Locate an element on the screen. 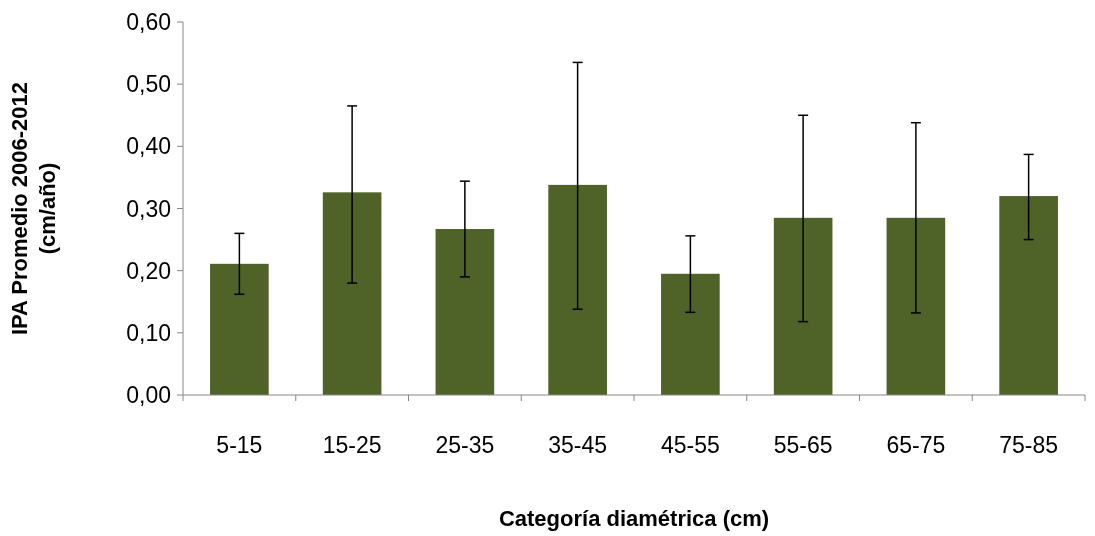 The image size is (1095, 536). y-tick-label: 0,20 is located at coordinates (148, 270).